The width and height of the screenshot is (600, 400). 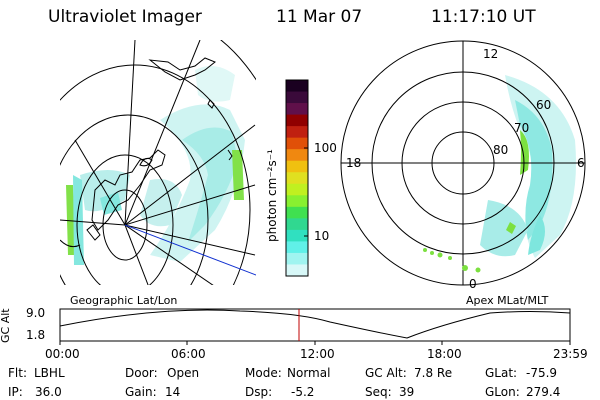 I want to click on left-panel-caption: Geographic Lat/Lon, so click(x=124, y=300).